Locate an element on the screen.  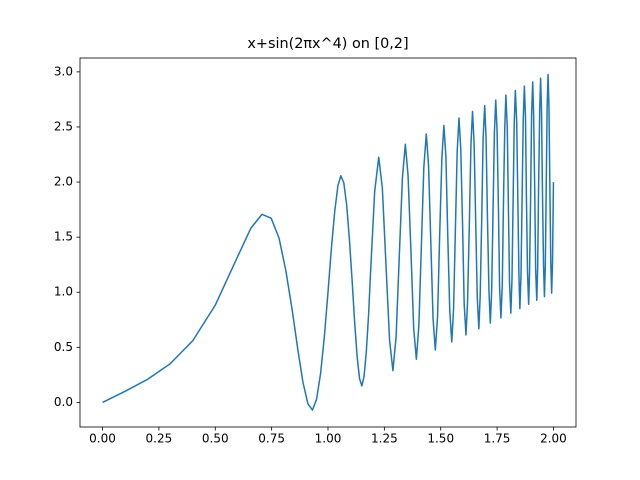
y-tick-label: 1.0 is located at coordinates (63, 292).